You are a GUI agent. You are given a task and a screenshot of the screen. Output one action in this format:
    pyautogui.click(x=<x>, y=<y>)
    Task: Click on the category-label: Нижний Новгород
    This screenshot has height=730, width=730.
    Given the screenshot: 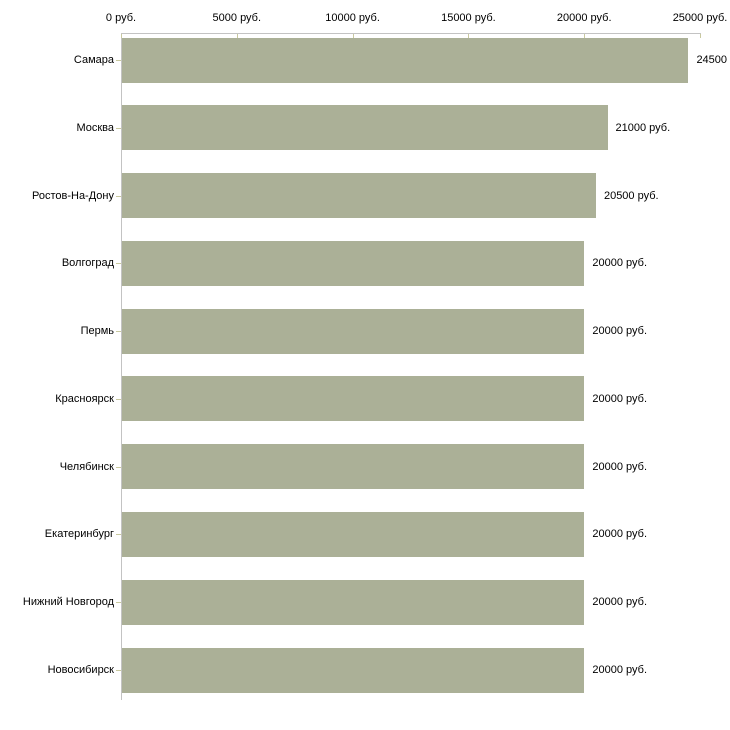 What is the action you would take?
    pyautogui.click(x=68, y=602)
    